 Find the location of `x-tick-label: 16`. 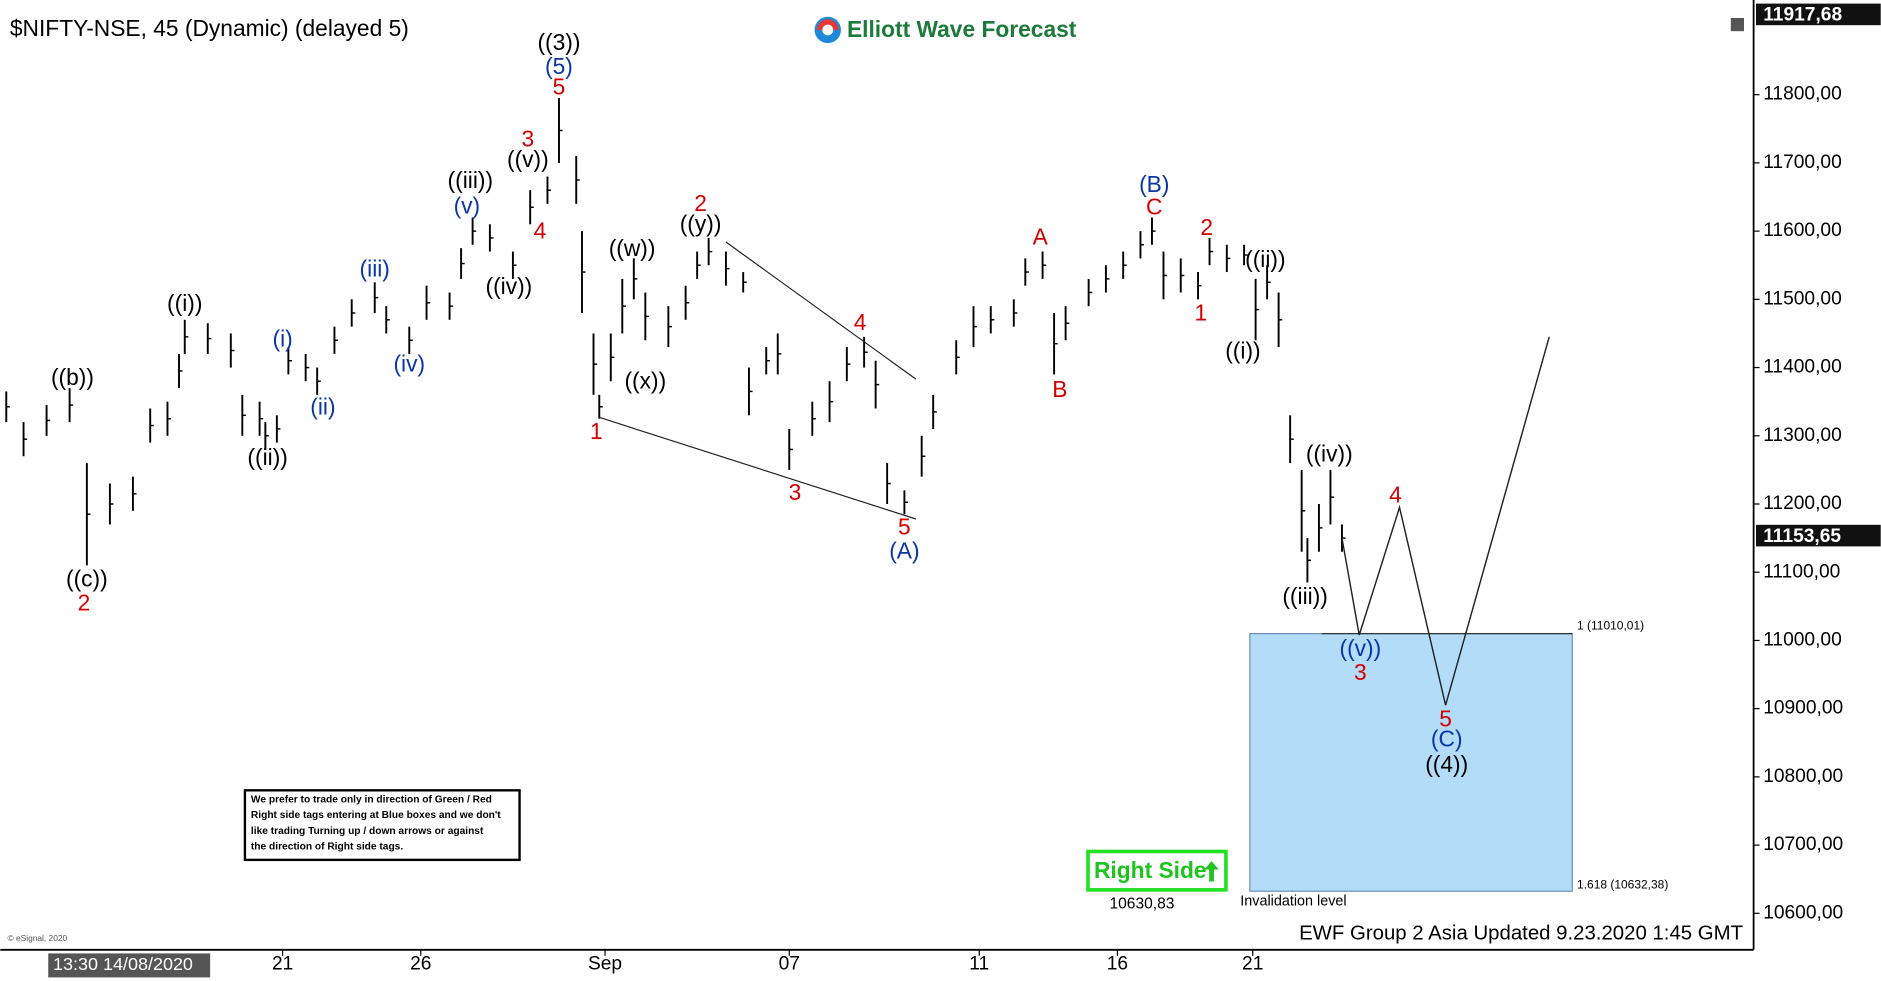

x-tick-label: 16 is located at coordinates (1117, 963).